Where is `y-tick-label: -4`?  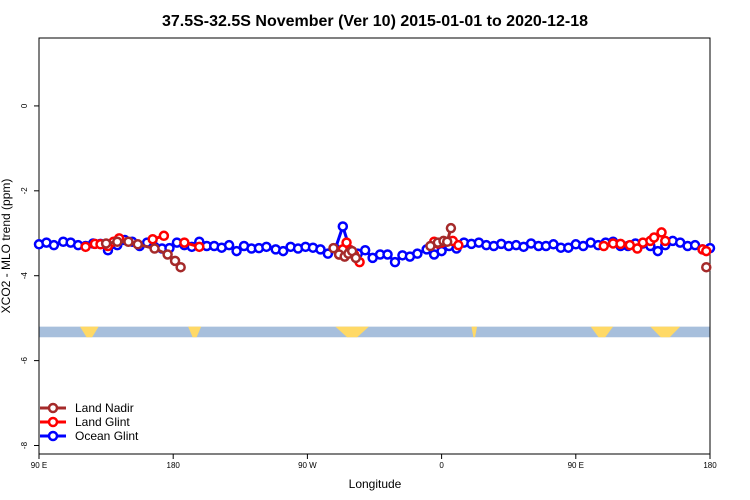
y-tick-label: -4 is located at coordinates (24, 276).